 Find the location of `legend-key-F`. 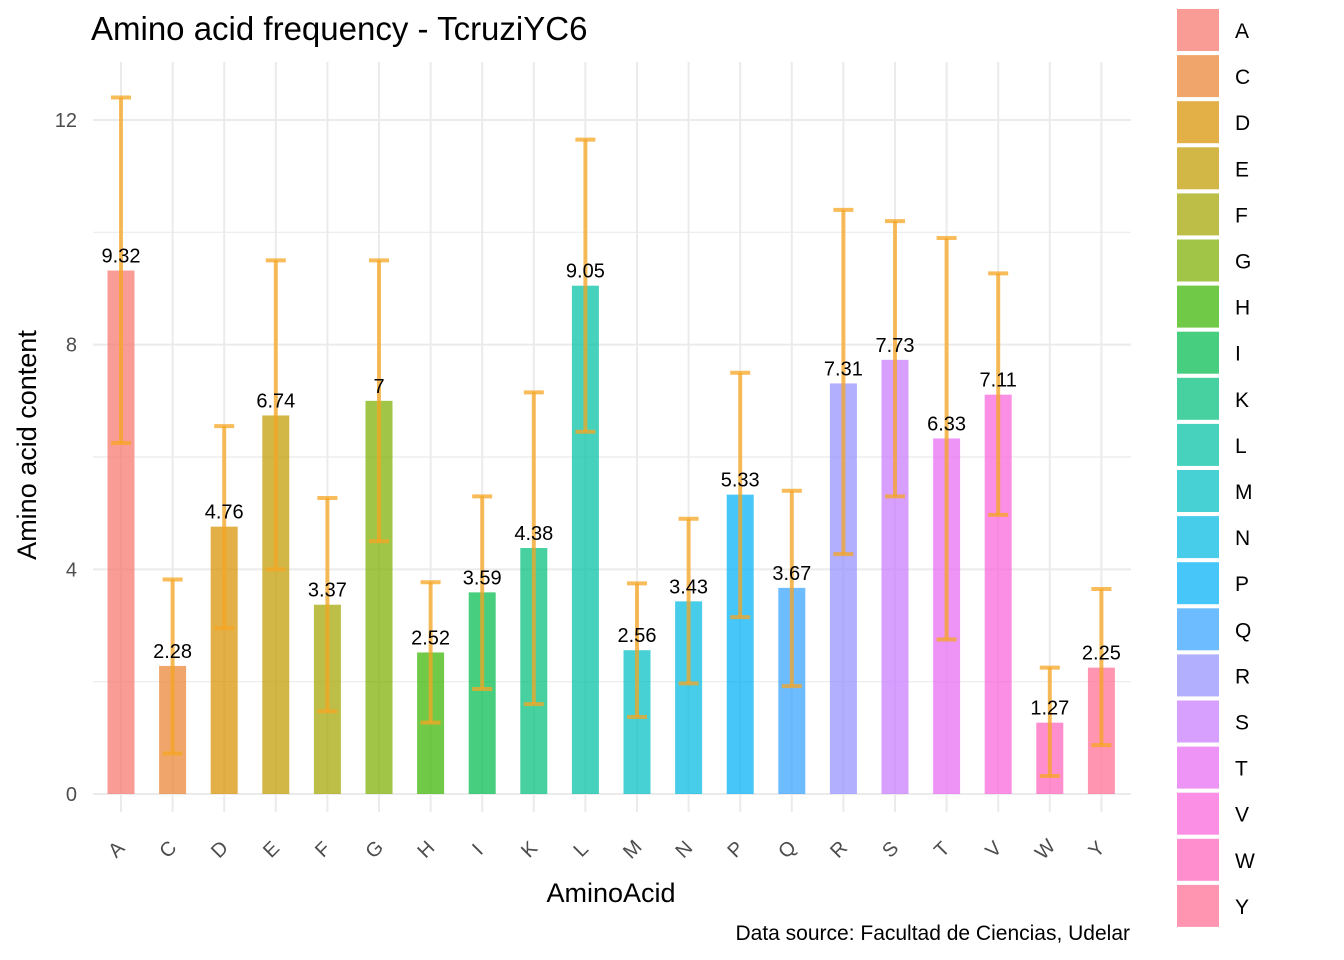

legend-key-F is located at coordinates (1198, 214).